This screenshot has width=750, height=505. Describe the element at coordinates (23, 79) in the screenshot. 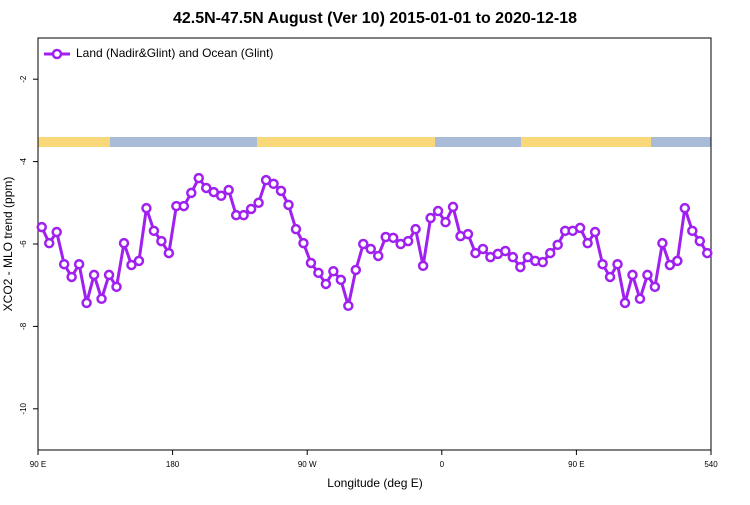

I see `y-tick-label: -2` at that location.